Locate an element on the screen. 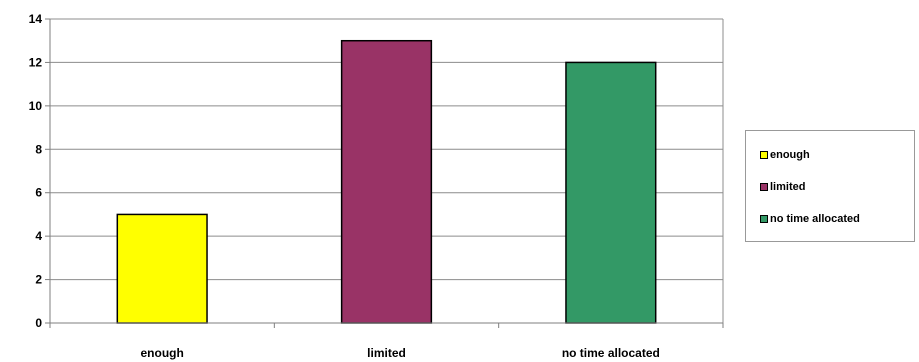 The width and height of the screenshot is (919, 362). y-tick-label: 8 is located at coordinates (38, 149).